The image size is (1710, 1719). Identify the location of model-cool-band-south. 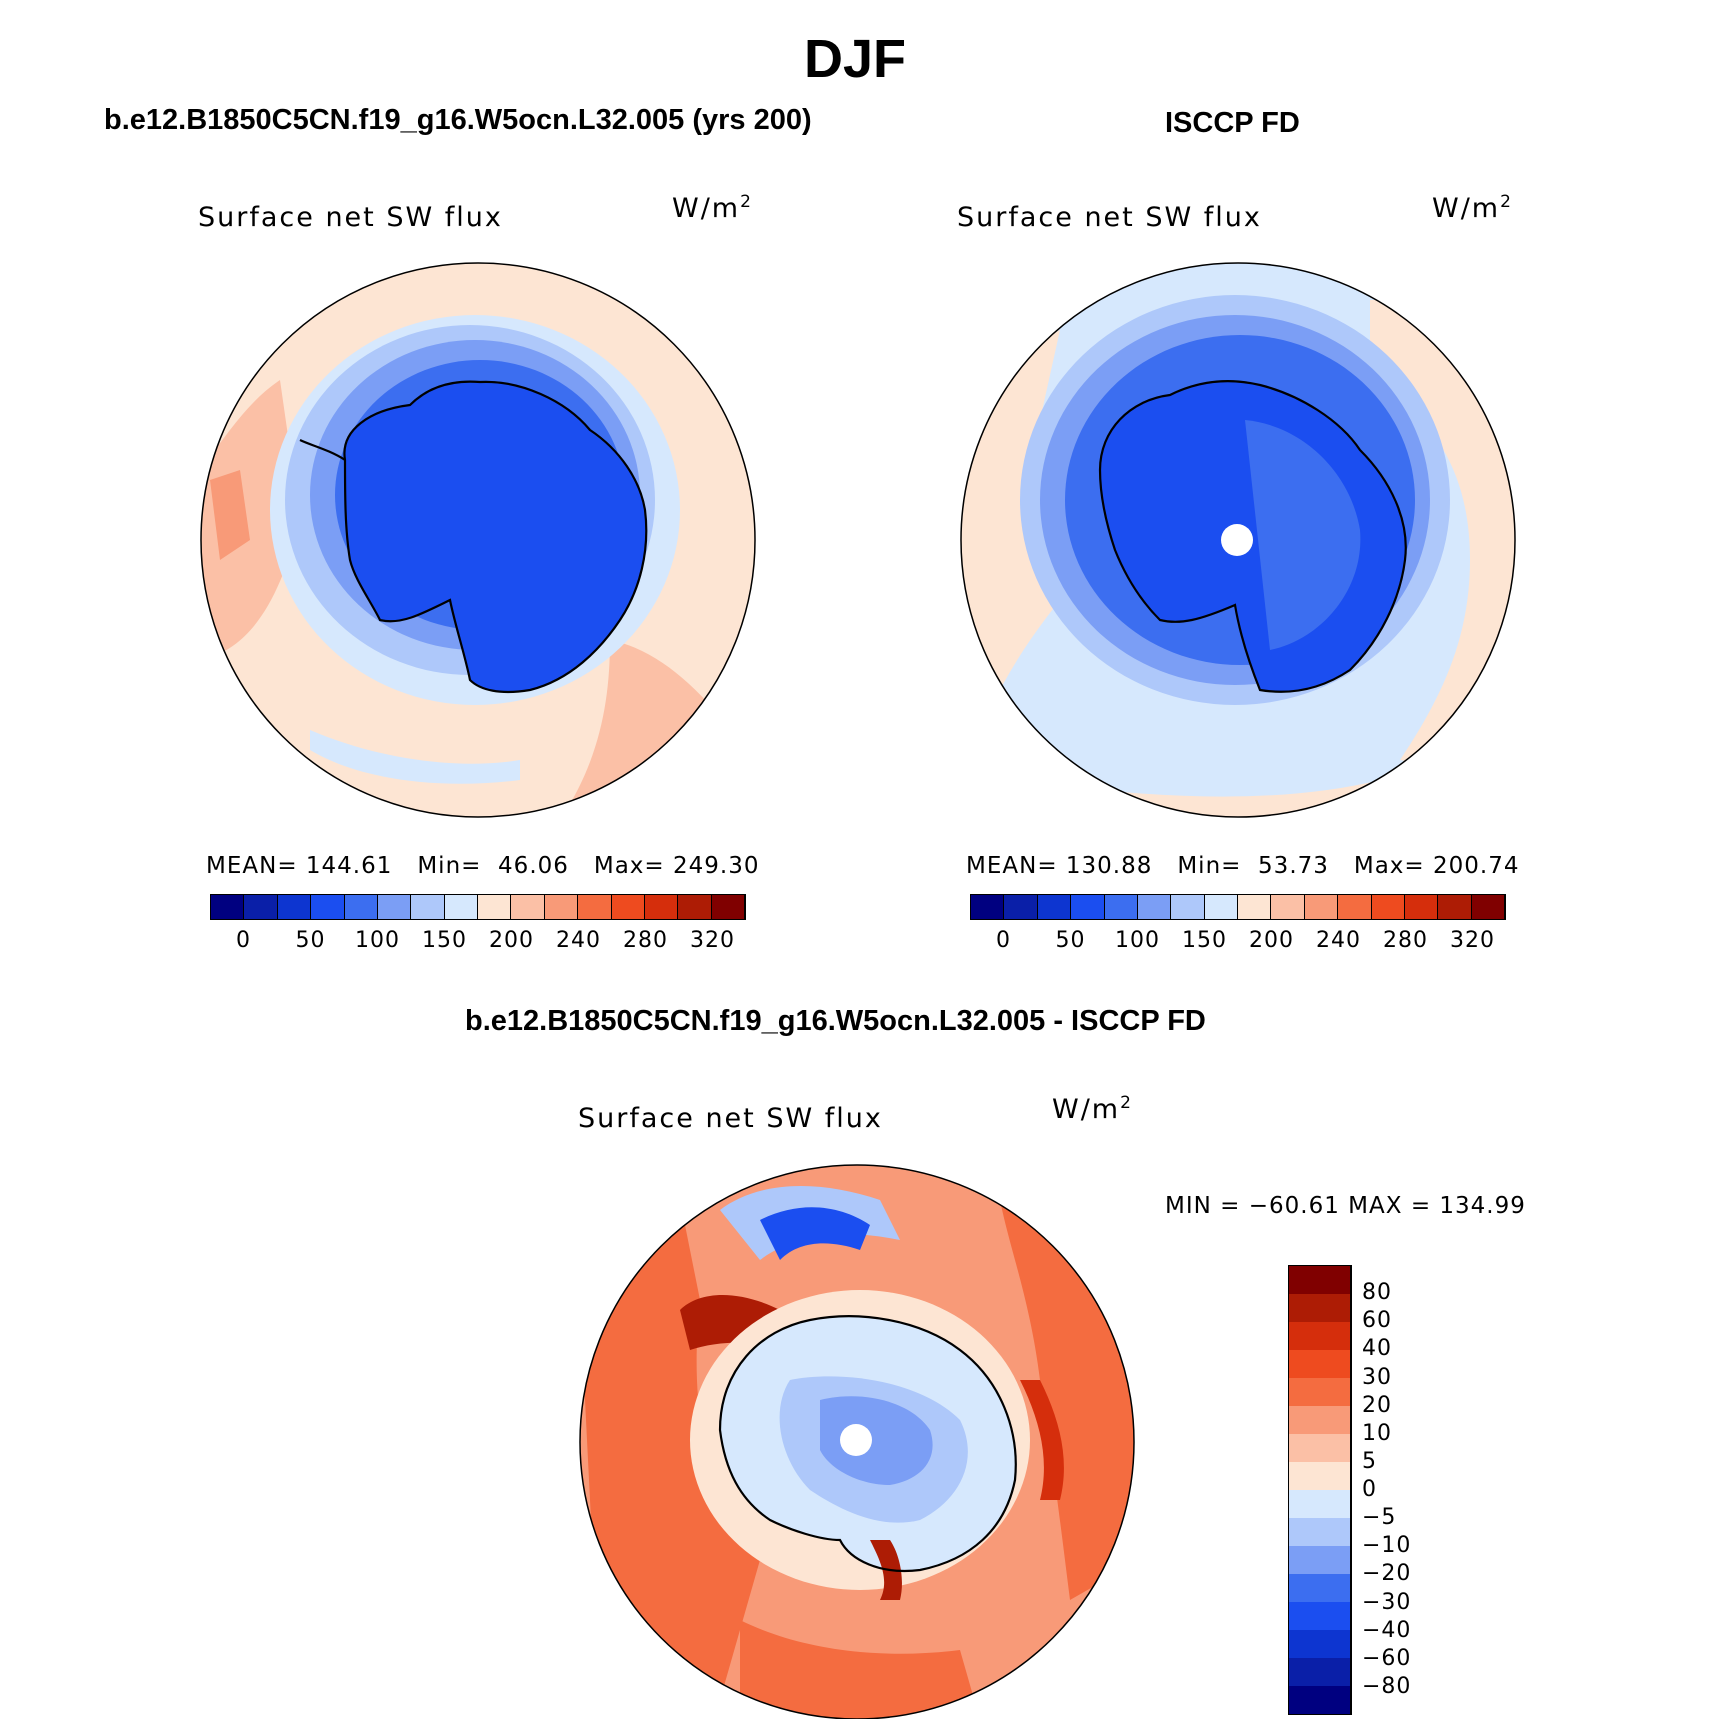
(415, 757).